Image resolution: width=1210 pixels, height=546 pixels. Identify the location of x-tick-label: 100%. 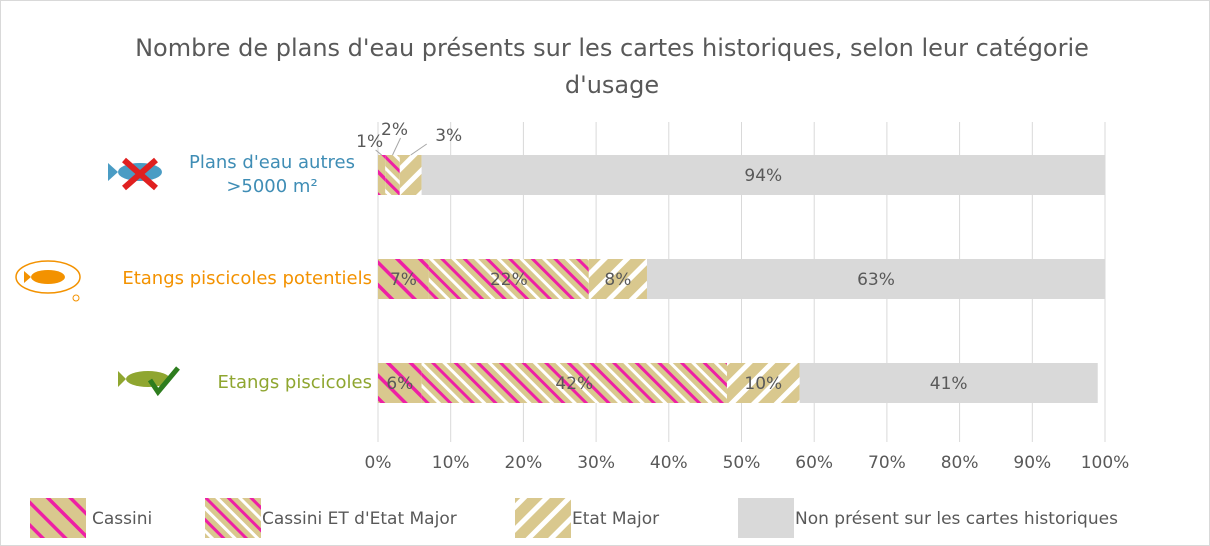
(1105, 463).